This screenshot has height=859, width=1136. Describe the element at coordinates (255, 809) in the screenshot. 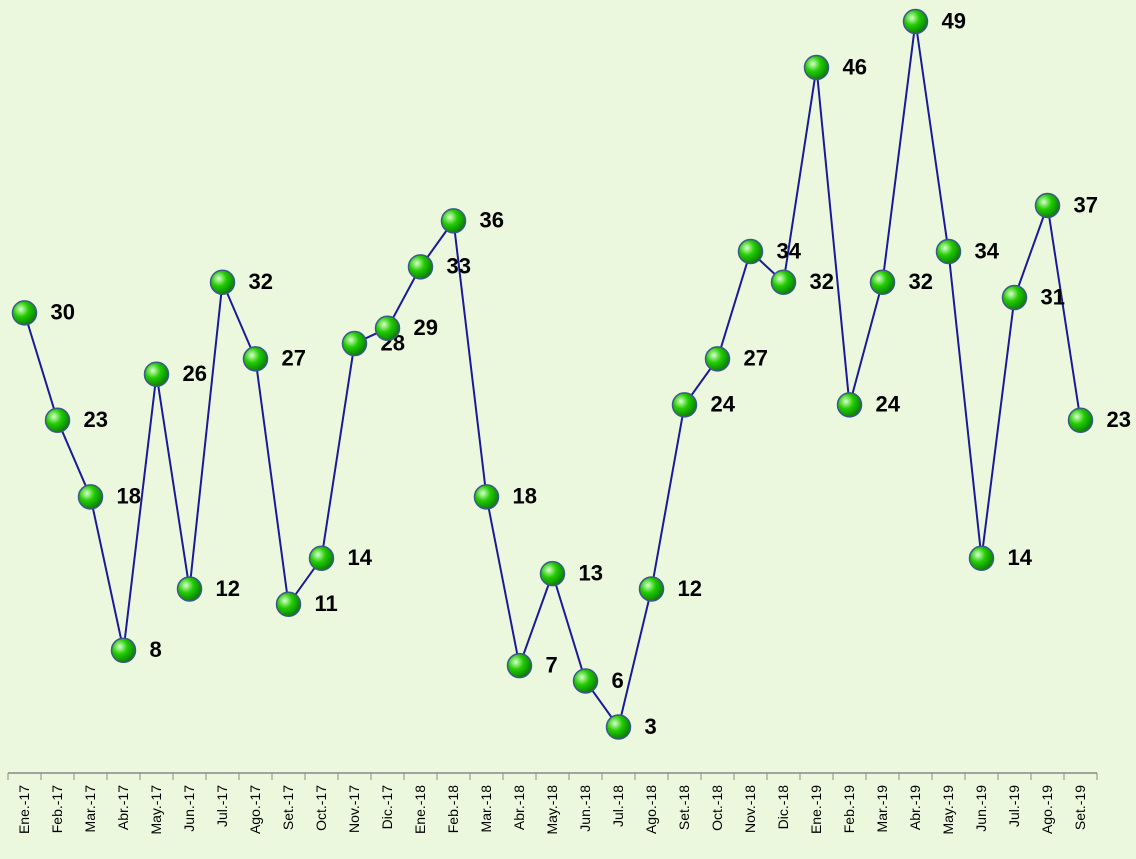

I see `x-tick-label: Ago.-17` at that location.